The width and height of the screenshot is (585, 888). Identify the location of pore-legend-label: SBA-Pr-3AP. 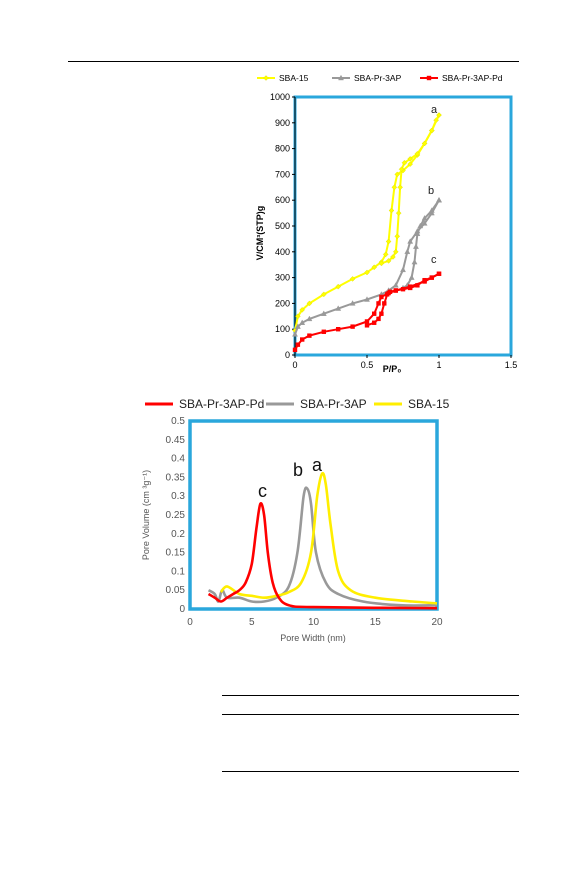
(333, 404).